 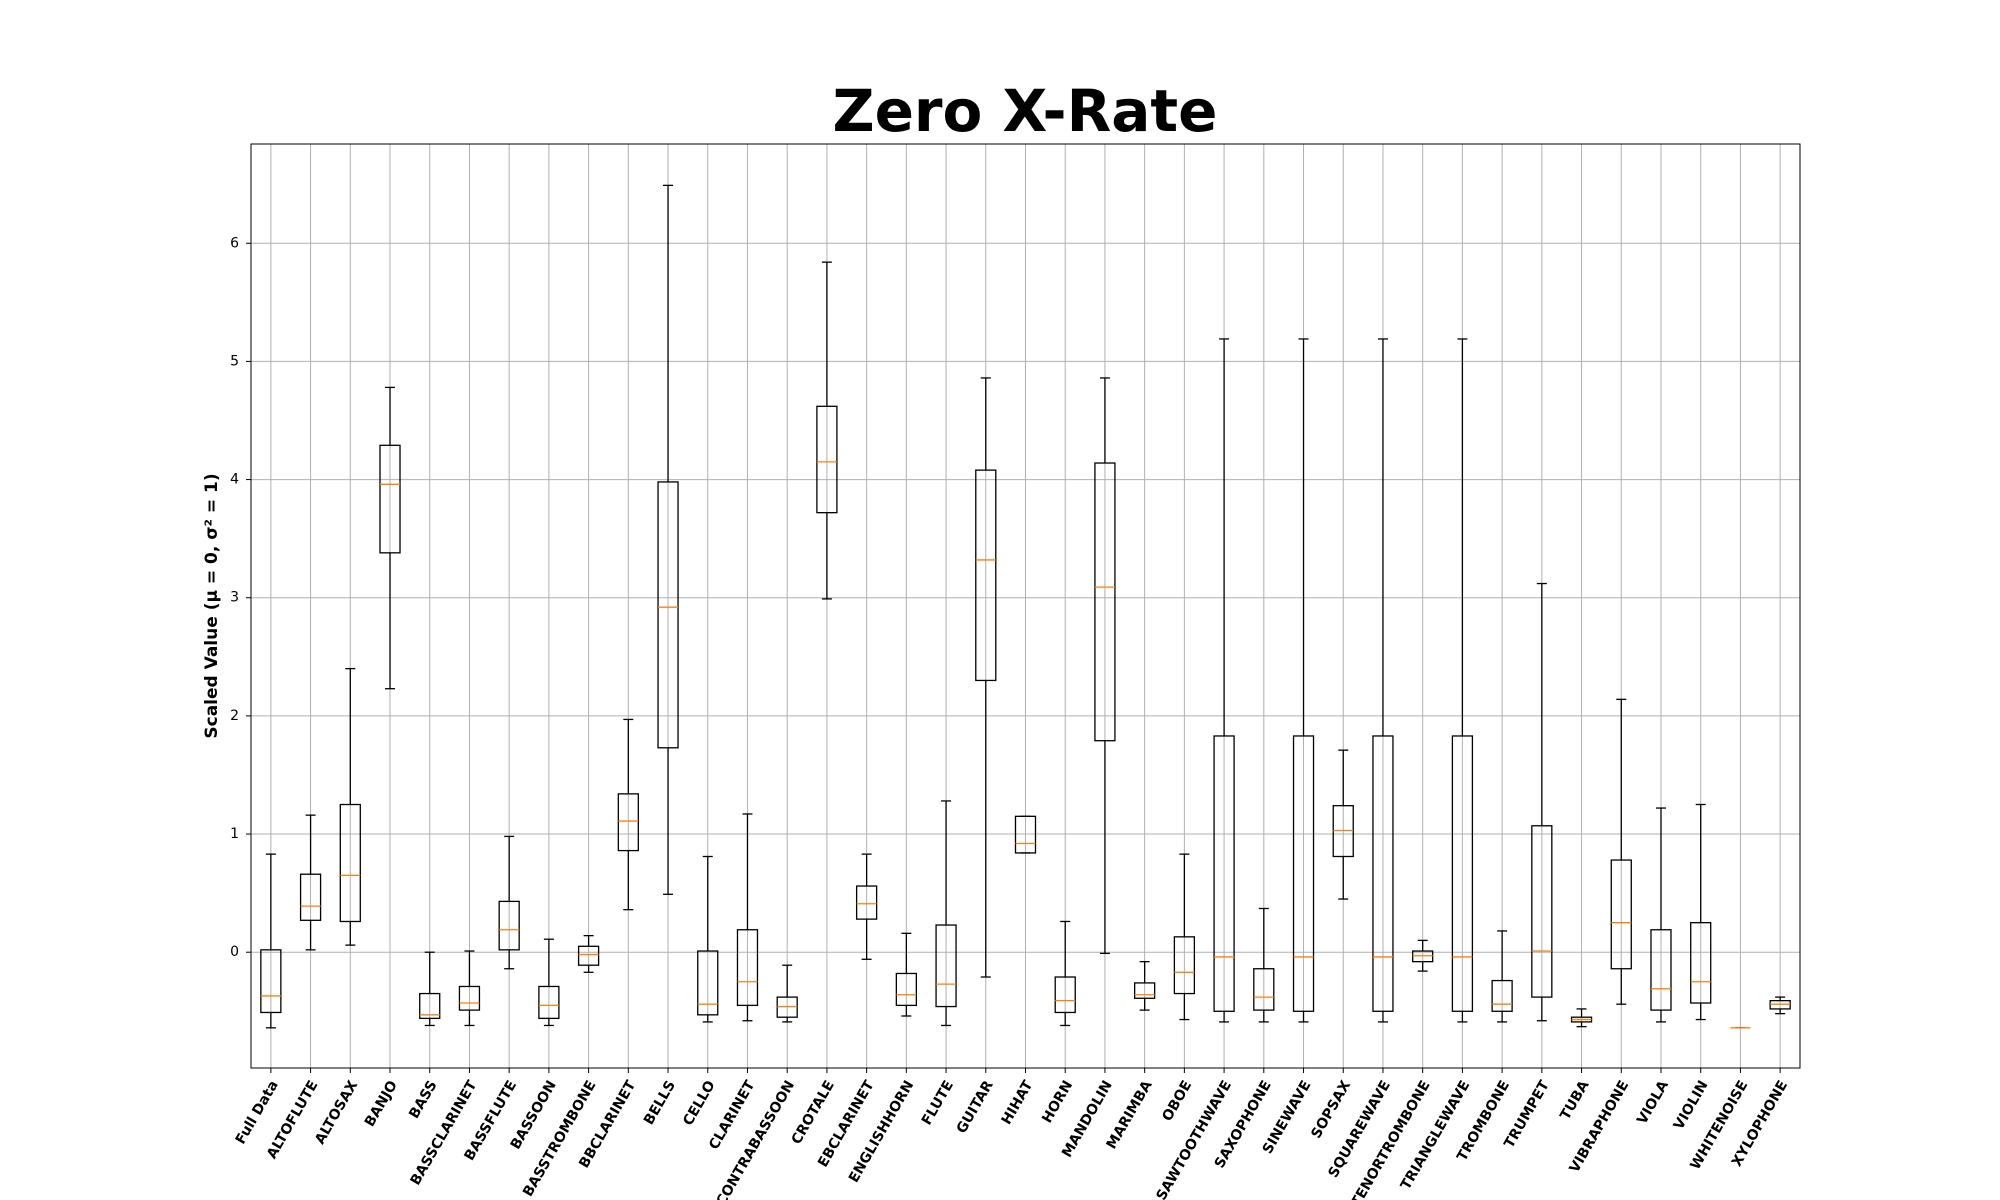 I want to click on x-tick-label: HORN, so click(x=1057, y=1102).